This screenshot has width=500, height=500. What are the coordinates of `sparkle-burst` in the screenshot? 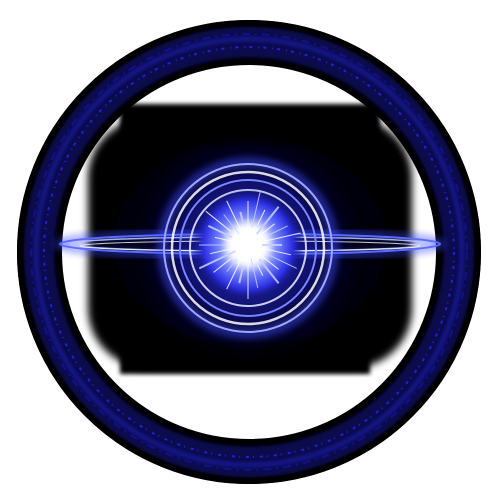 It's located at (249, 245).